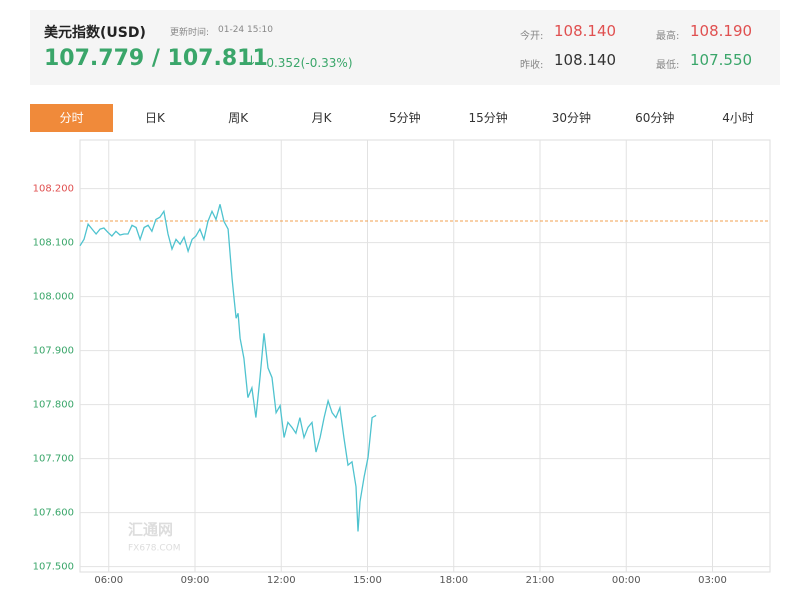 This screenshot has height=595, width=800. Describe the element at coordinates (53, 297) in the screenshot. I see `y-tick-label: 108.000` at that location.